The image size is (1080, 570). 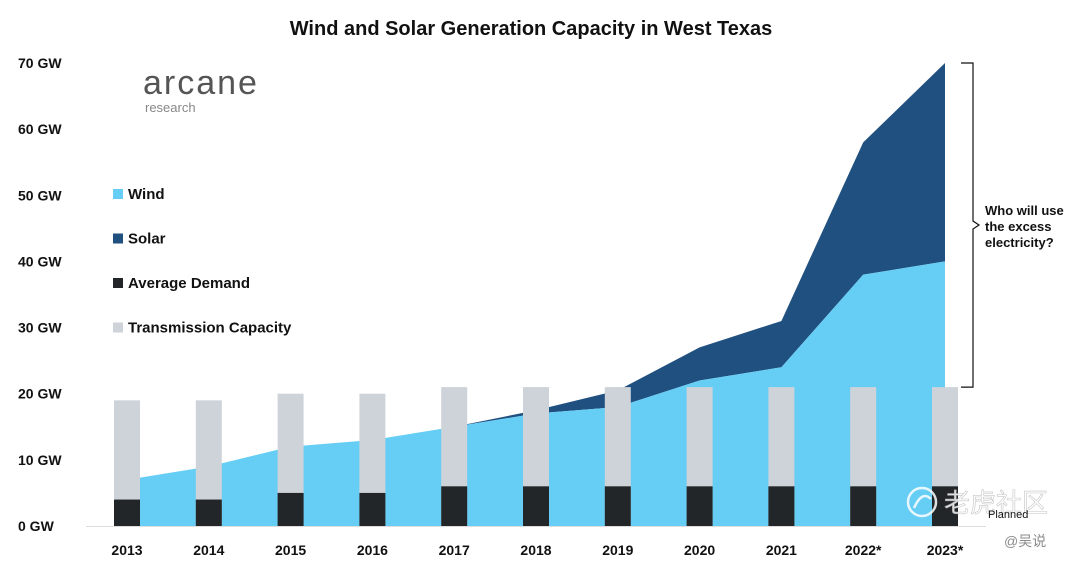 I want to click on x-tick-label: 2013, so click(x=126, y=550).